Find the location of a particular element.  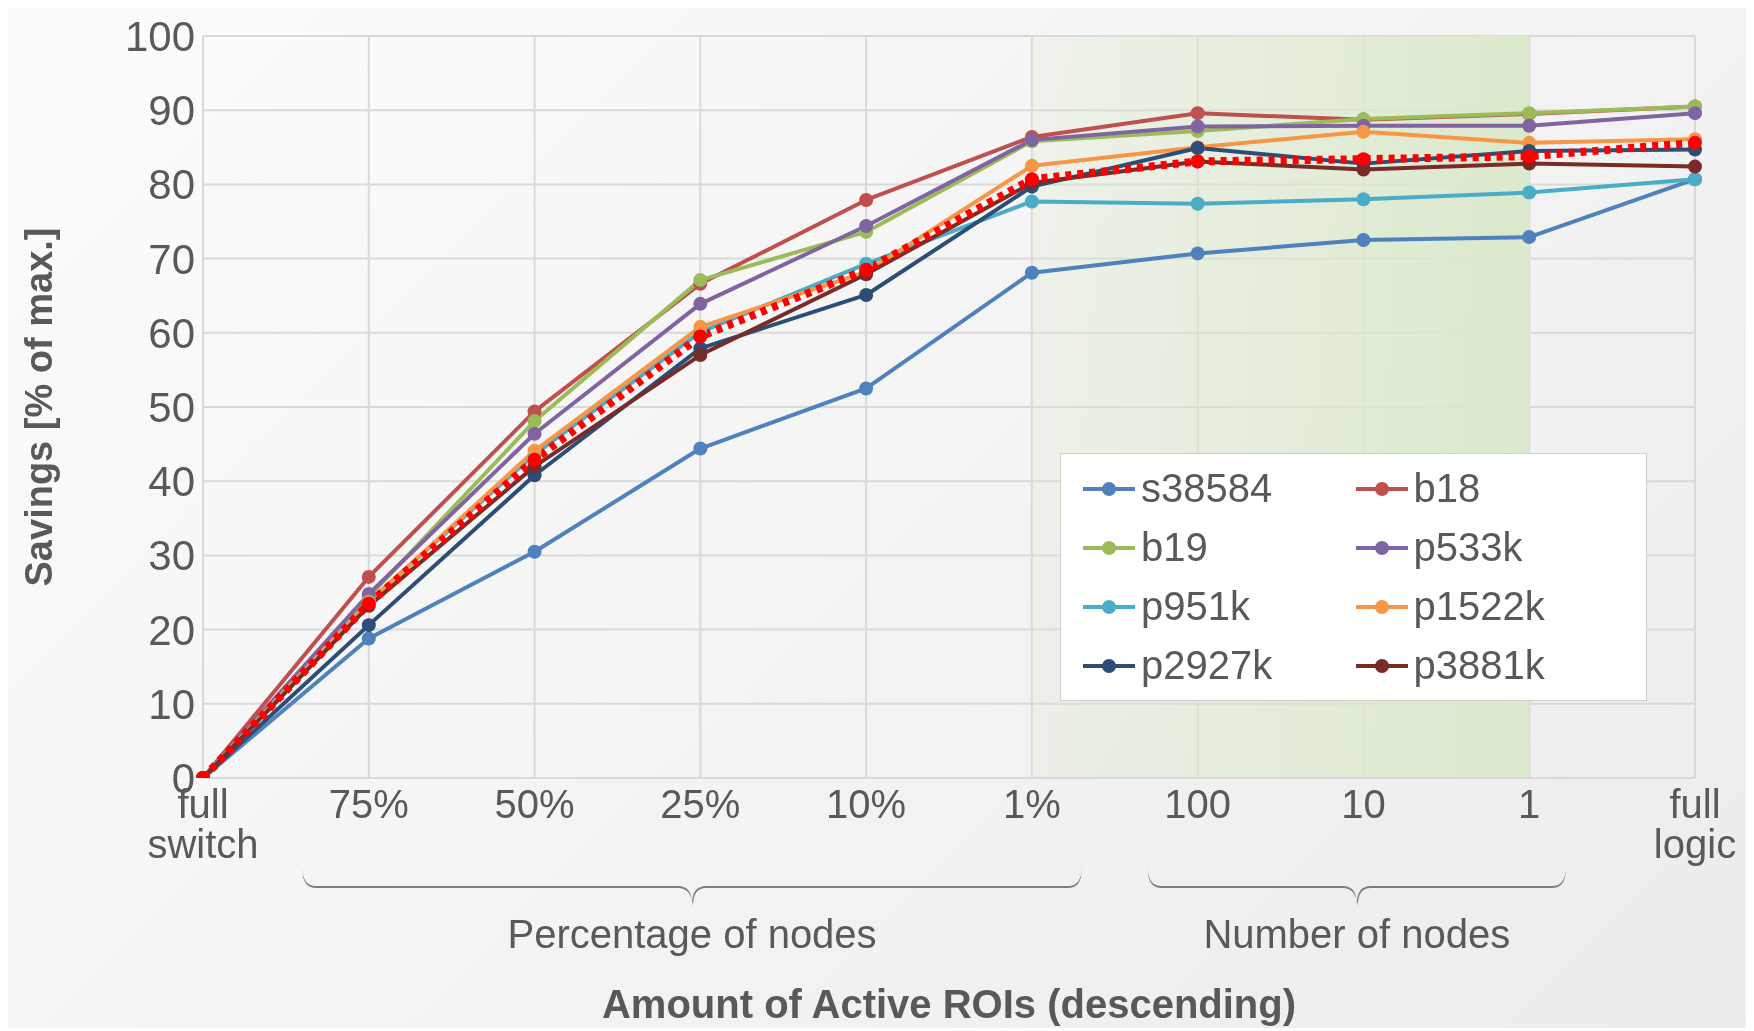

x-tick-label: 100 is located at coordinates (1198, 804).